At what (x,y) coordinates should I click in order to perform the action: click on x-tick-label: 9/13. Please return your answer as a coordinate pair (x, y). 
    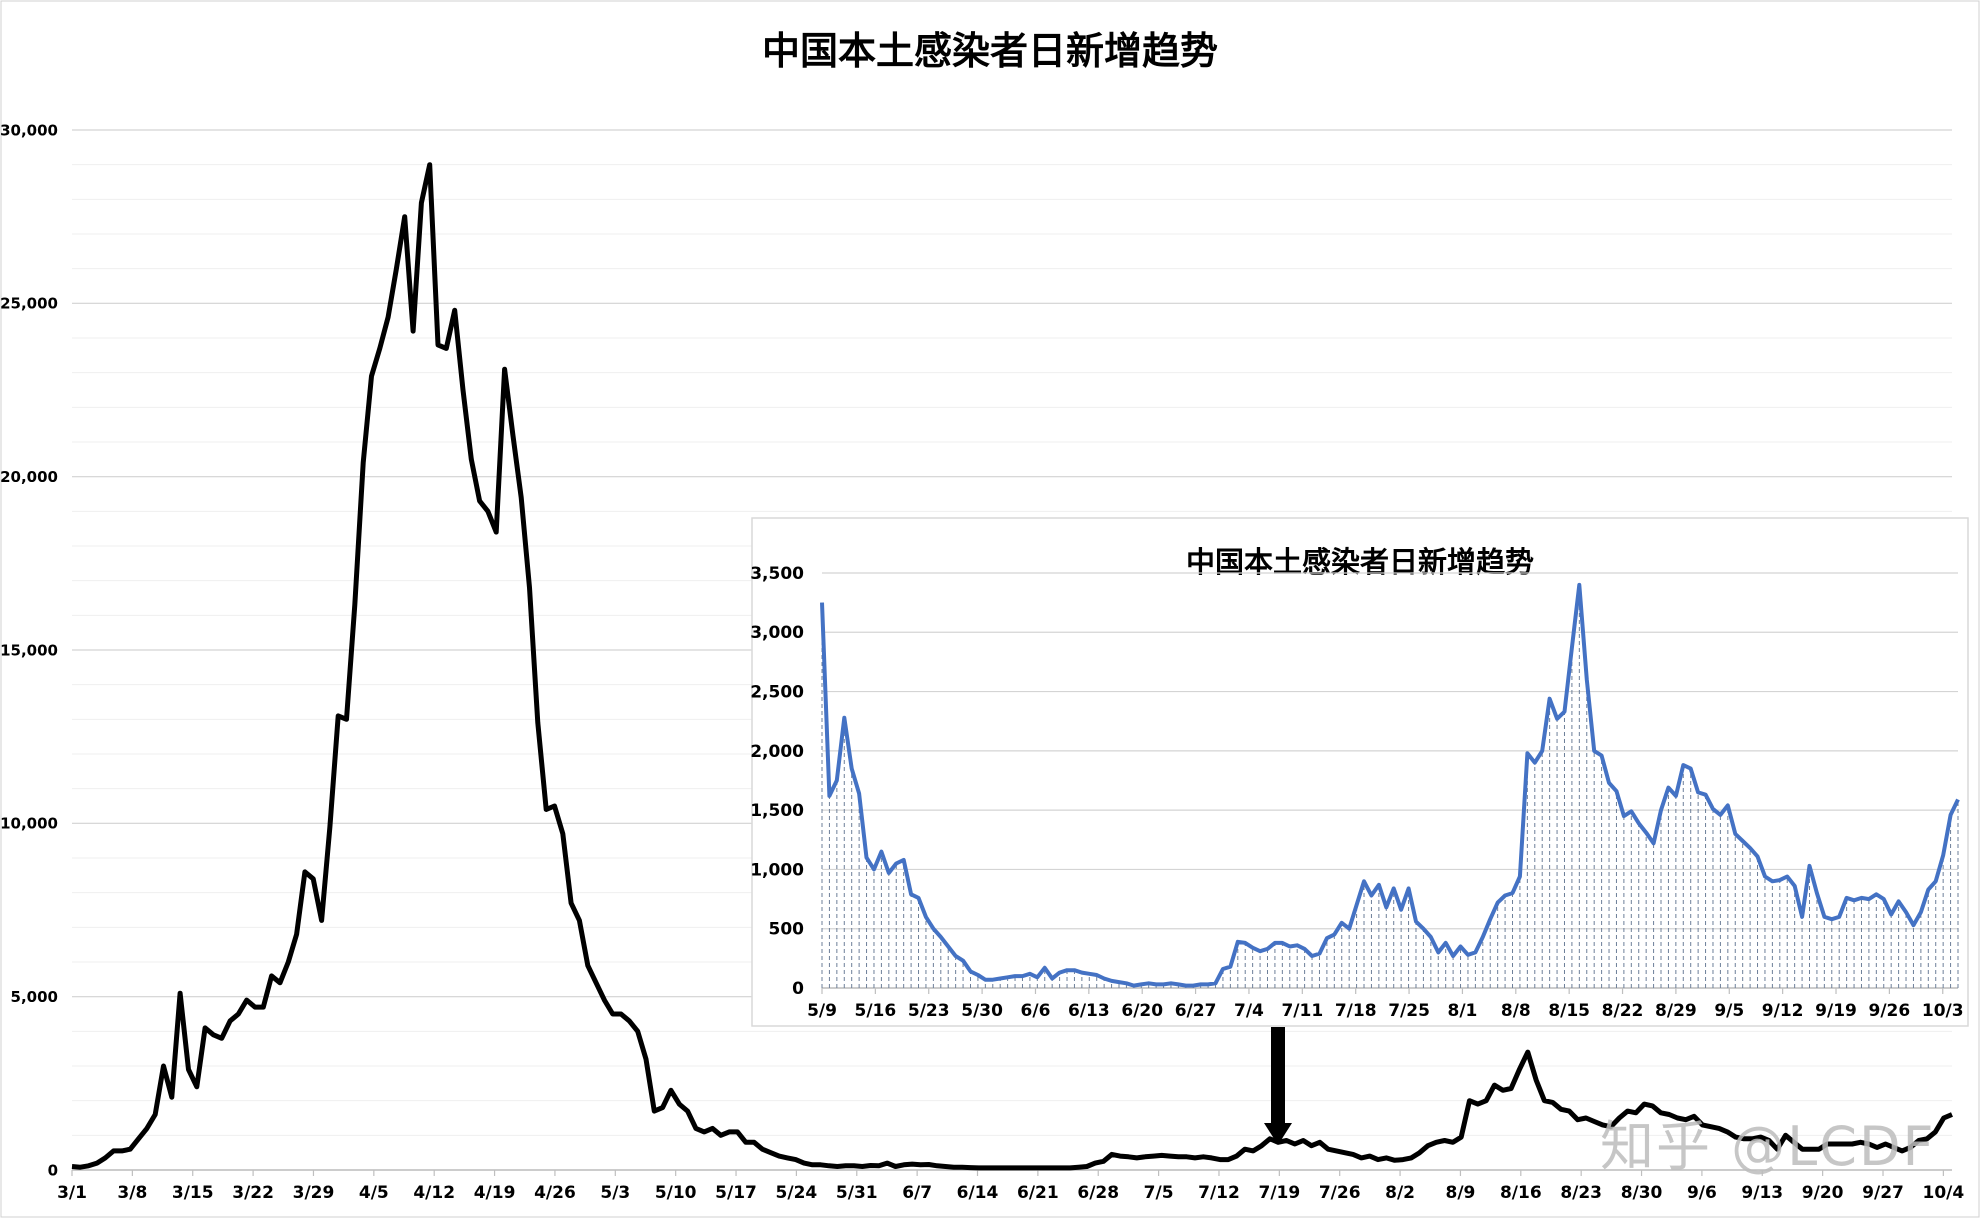
    Looking at the image, I should click on (1762, 1193).